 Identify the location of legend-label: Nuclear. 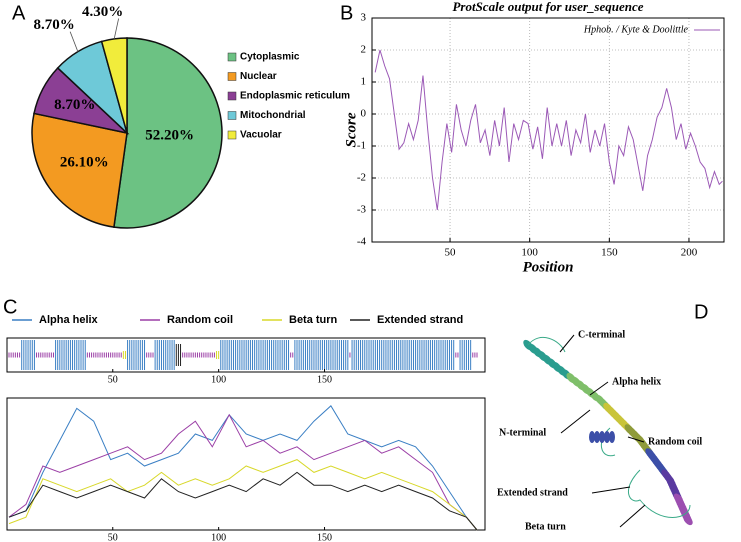
(258, 76).